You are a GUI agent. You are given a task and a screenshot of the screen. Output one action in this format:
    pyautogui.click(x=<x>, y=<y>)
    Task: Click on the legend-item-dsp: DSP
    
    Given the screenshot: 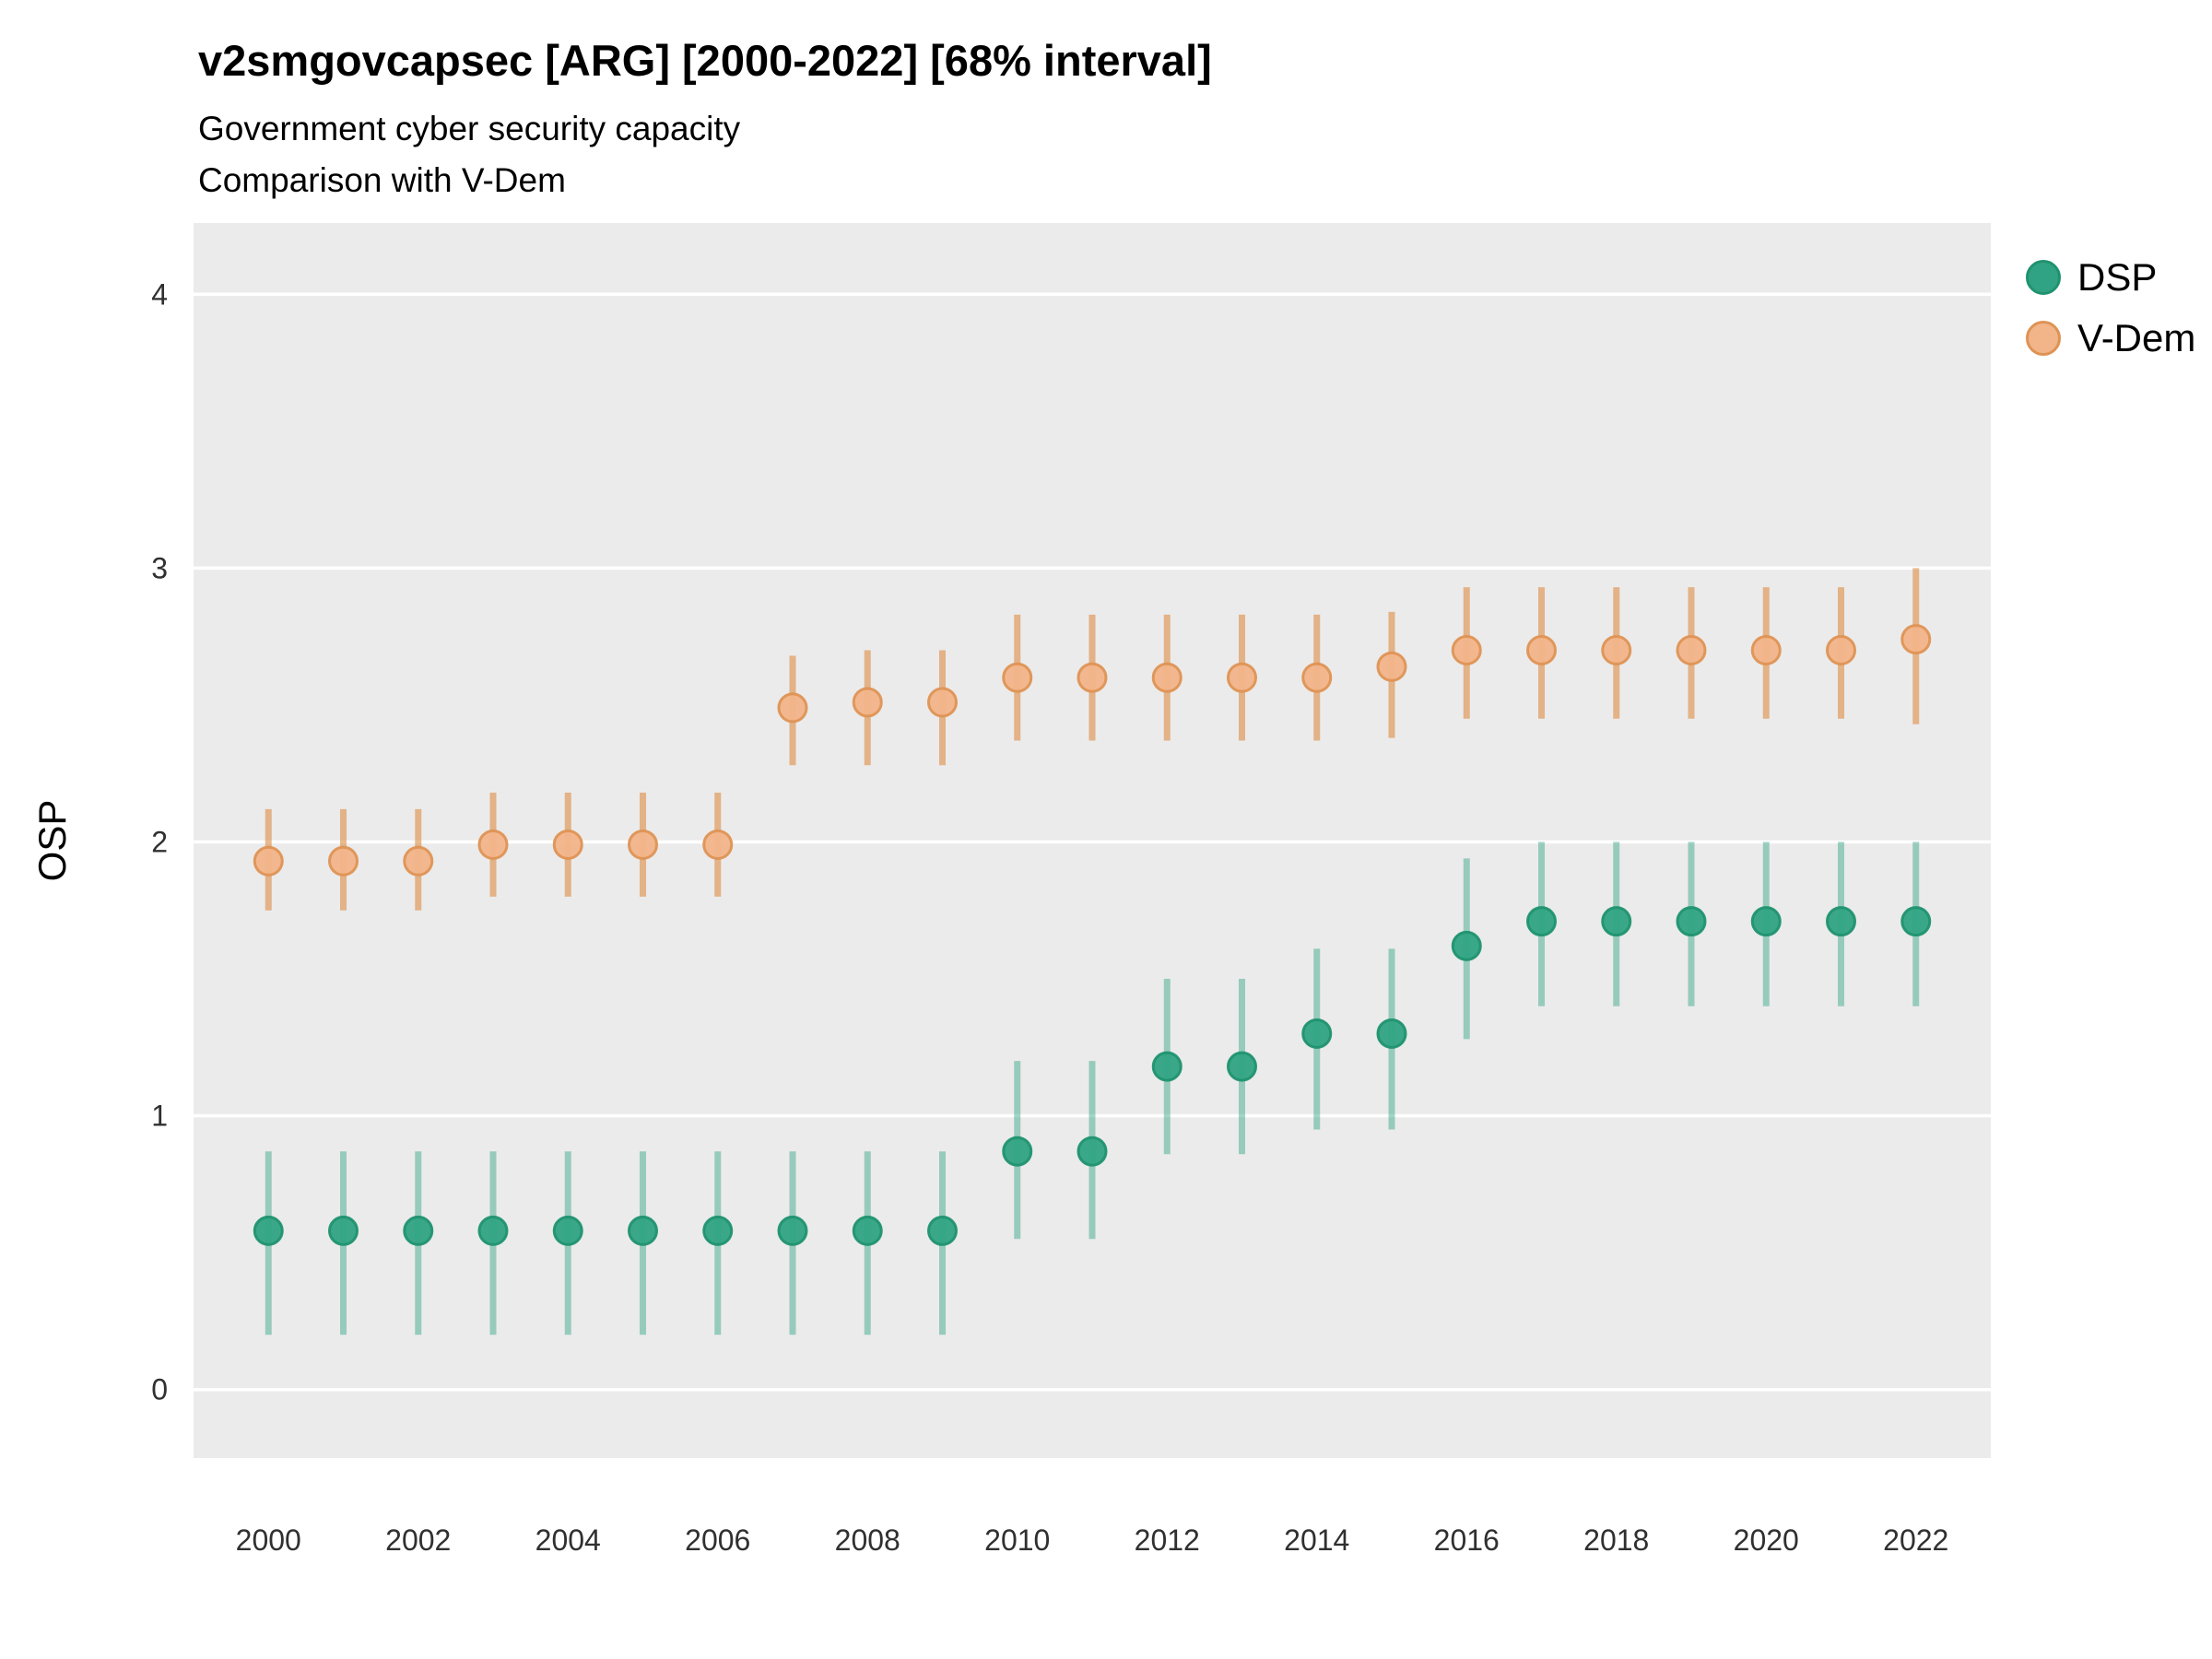 What is the action you would take?
    pyautogui.click(x=2110, y=277)
    